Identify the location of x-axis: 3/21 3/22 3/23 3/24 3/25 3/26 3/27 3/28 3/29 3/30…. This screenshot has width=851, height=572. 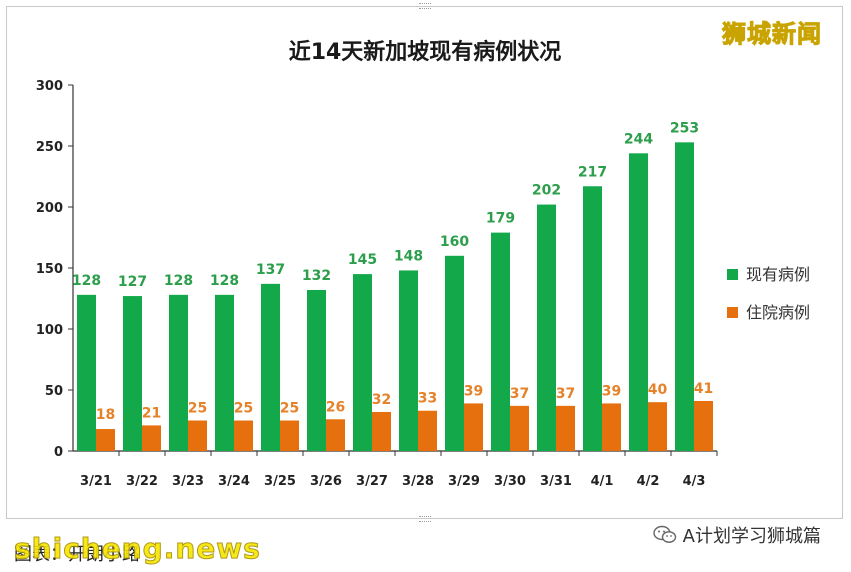
(395, 469).